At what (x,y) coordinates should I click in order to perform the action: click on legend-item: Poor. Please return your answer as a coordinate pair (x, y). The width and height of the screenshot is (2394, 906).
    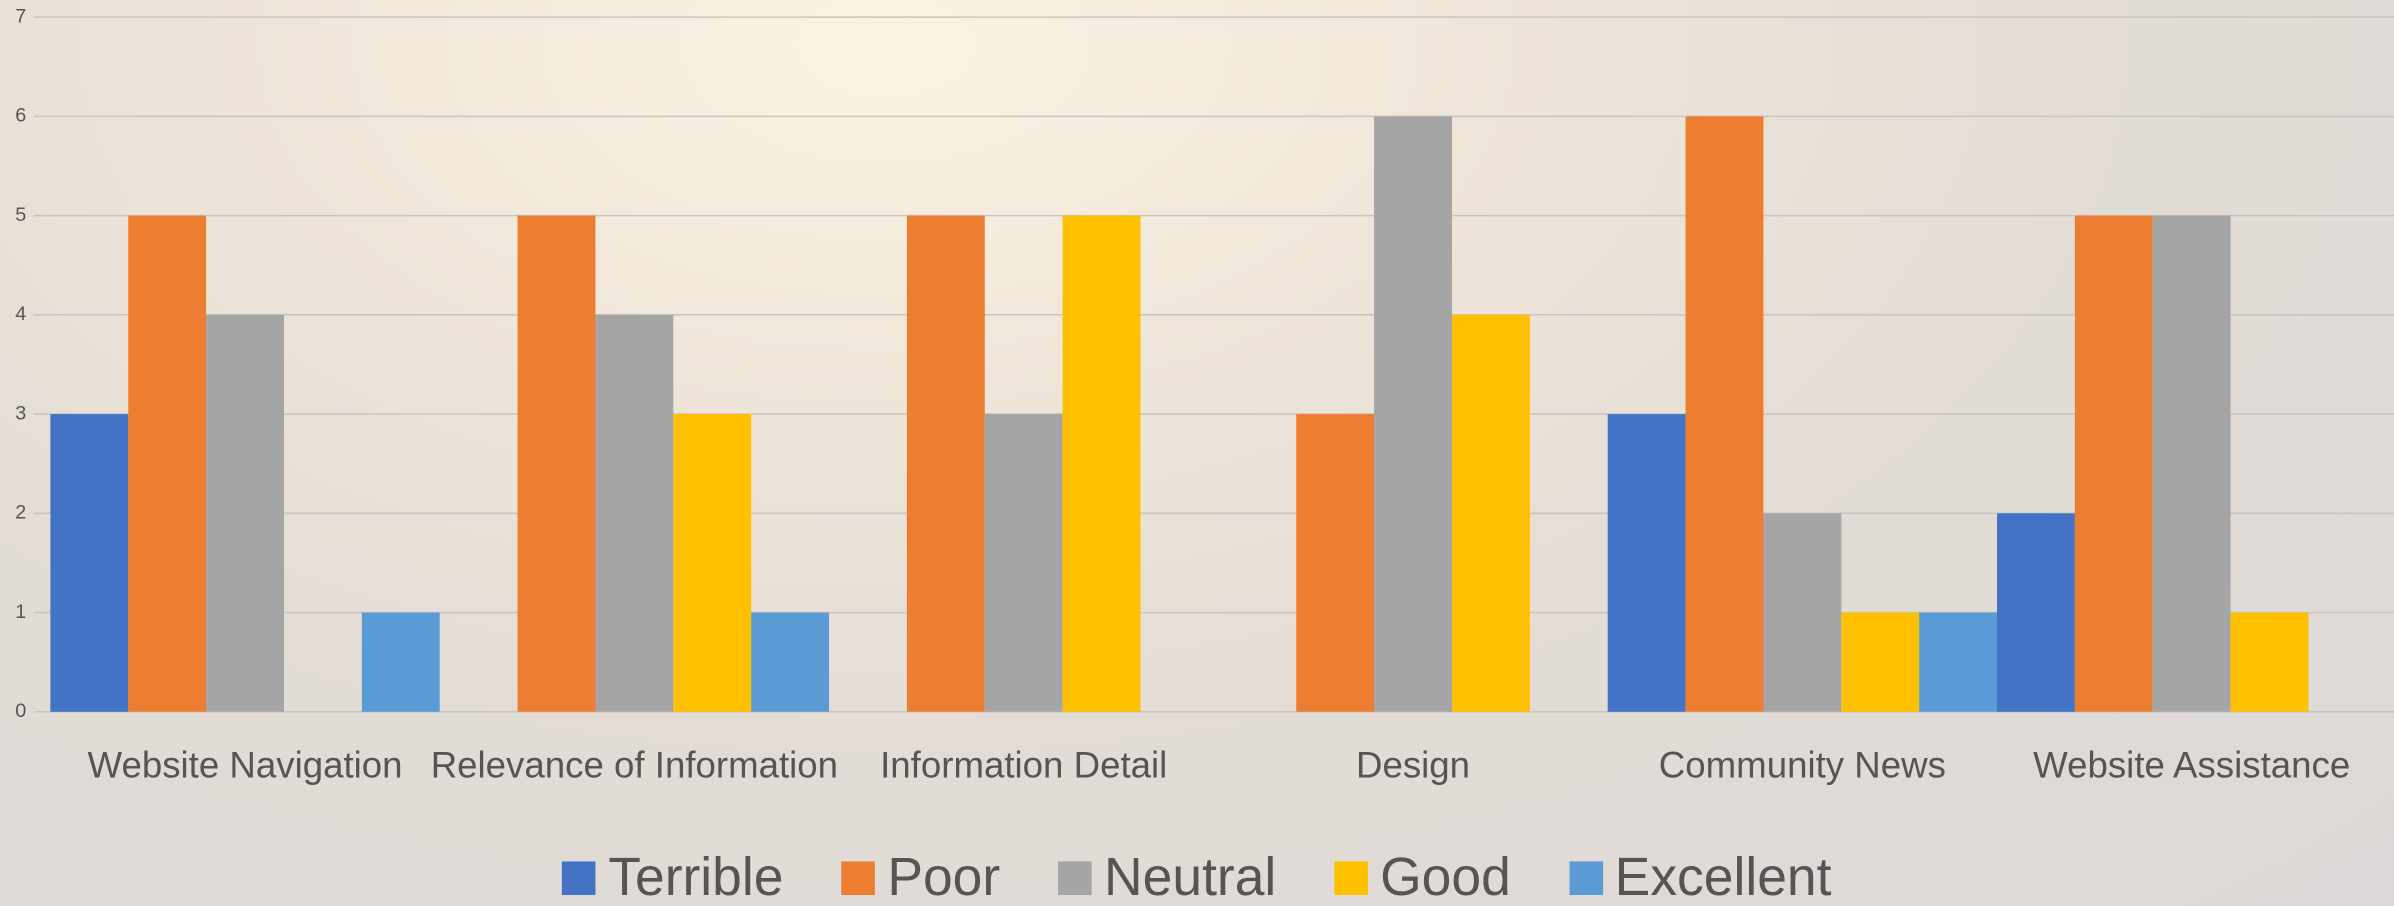
    Looking at the image, I should click on (921, 876).